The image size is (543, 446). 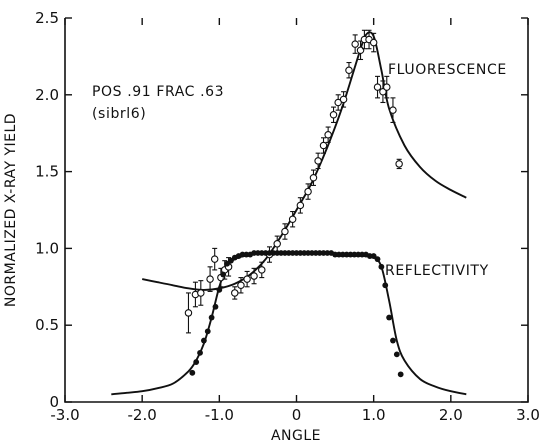 I want to click on y-tick-label: 0, so click(x=54, y=402).